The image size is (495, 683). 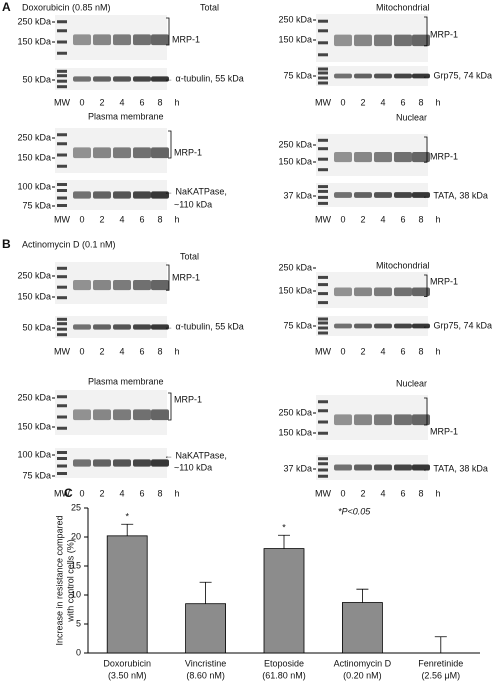 What do you see at coordinates (440, 675) in the screenshot?
I see `x-tick-sublabel: (2.56 μM)` at bounding box center [440, 675].